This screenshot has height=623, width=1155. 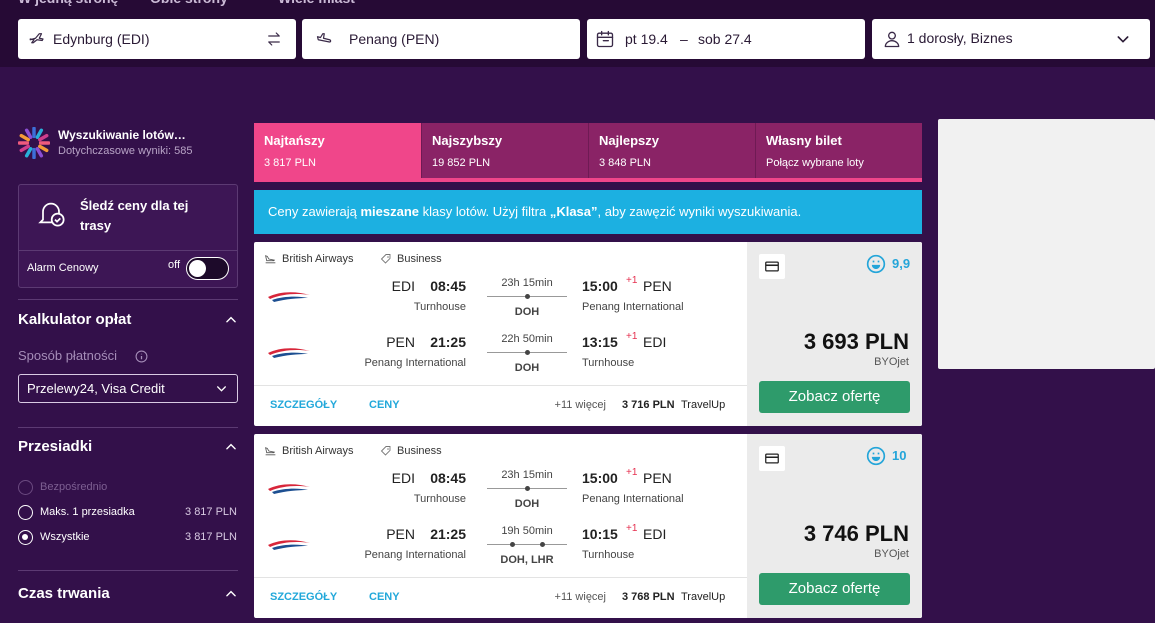 What do you see at coordinates (527, 504) in the screenshot?
I see `via-airport: DOH` at bounding box center [527, 504].